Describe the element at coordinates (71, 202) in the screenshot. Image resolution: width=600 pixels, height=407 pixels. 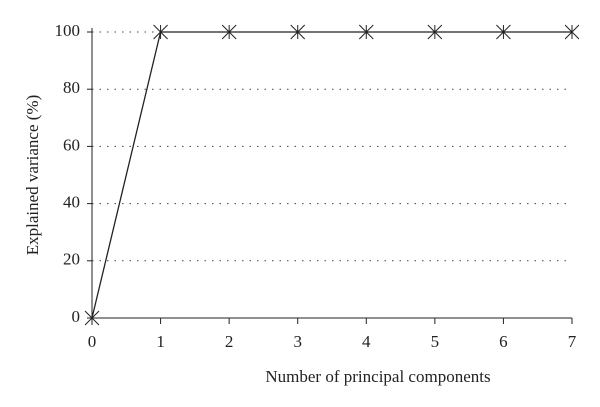
I see `y-tick-label: 40` at that location.